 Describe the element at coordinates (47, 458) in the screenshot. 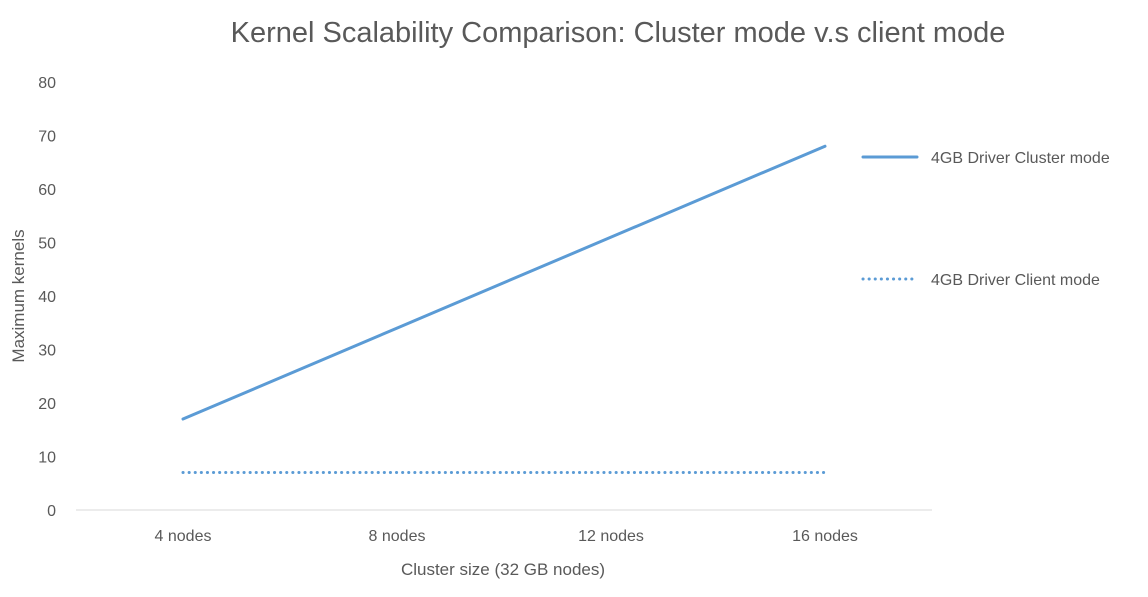

I see `y-tick-label: 10` at that location.